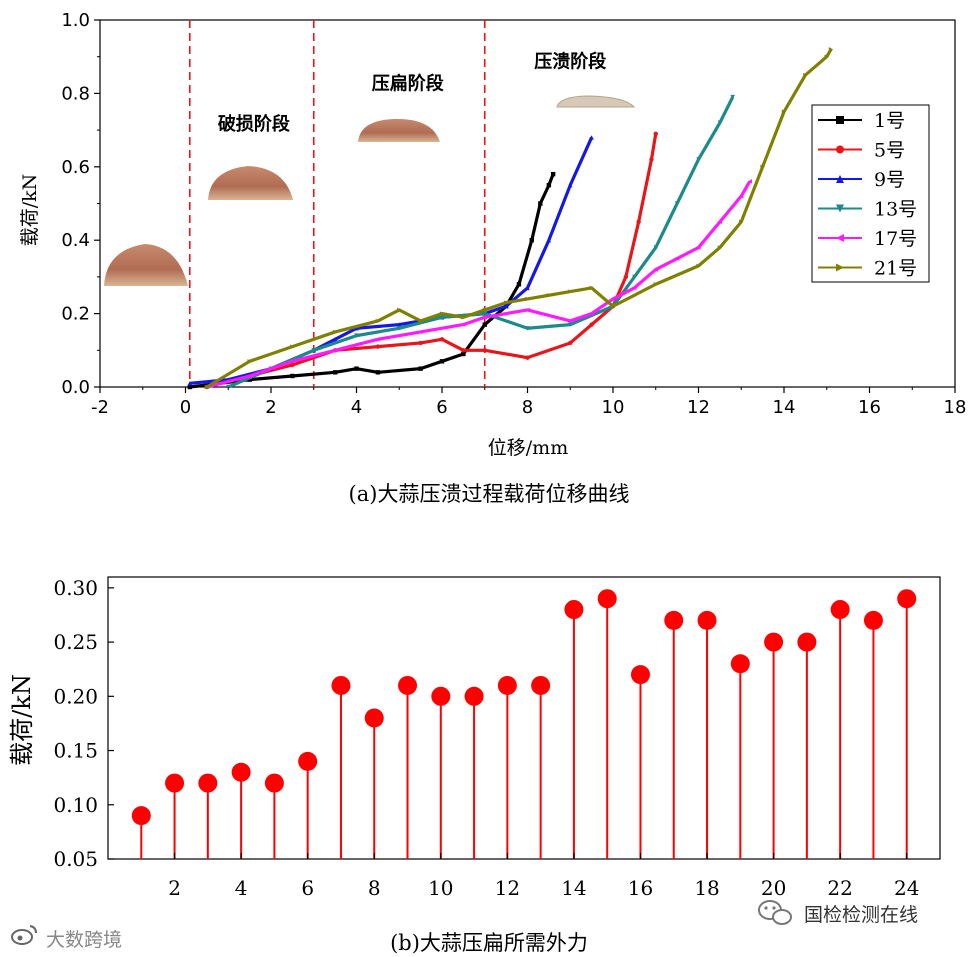 The width and height of the screenshot is (978, 957). I want to click on x-tick-label-a: 6, so click(441, 407).